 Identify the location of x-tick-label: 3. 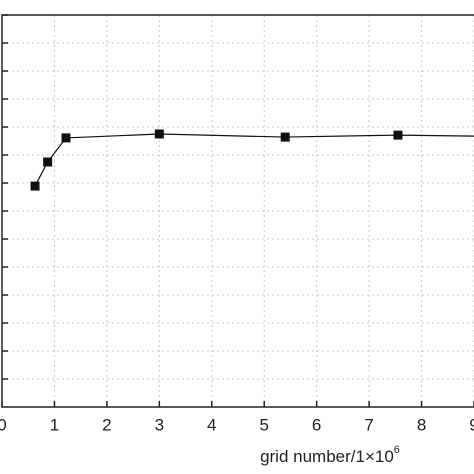
(159, 424).